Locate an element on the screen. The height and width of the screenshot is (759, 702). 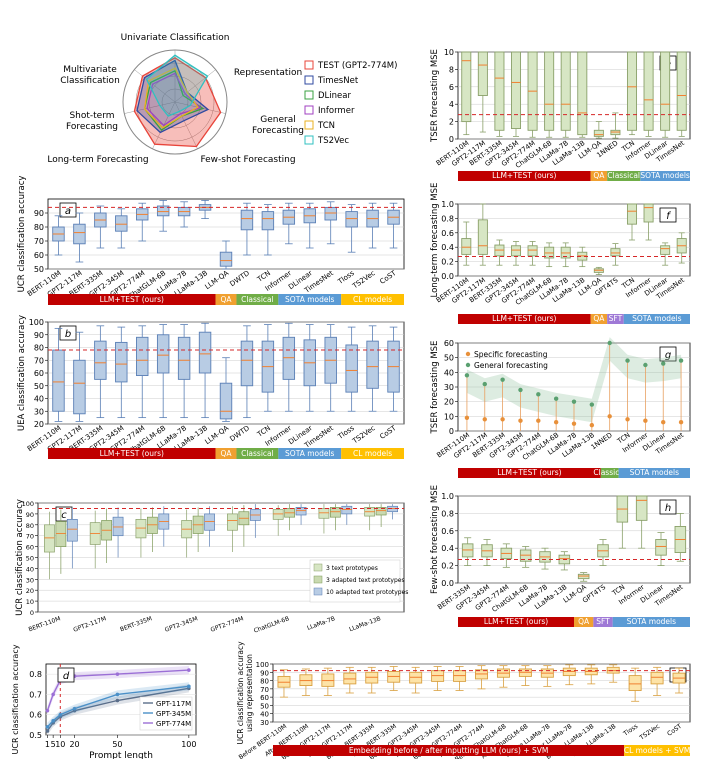
box-bert-110m is located at coordinates (466, 246).